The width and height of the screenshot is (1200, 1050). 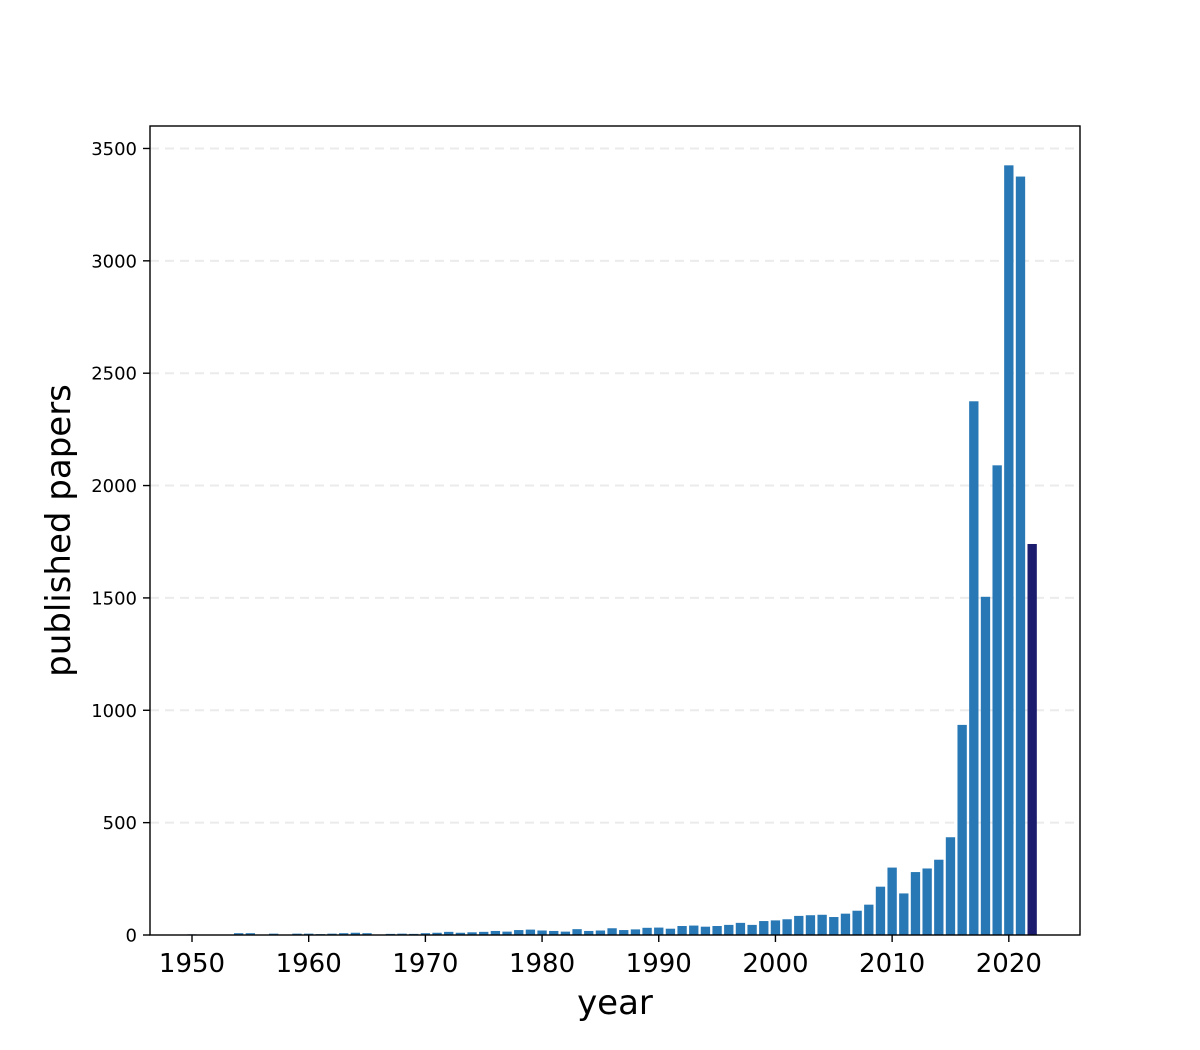 I want to click on bar-1975, so click(x=484, y=933).